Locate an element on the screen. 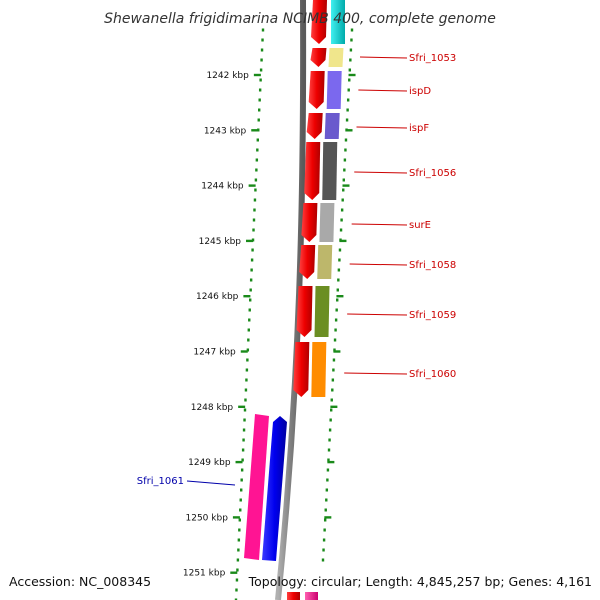 The height and width of the screenshot is (600, 600). gene-label-Sfri_1061: Sfri_1061 is located at coordinates (160, 481).